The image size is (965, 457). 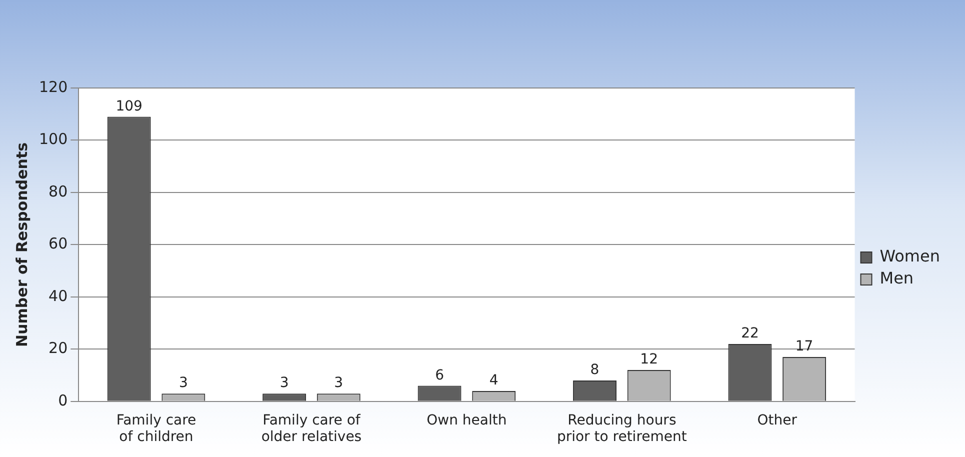 What do you see at coordinates (58, 191) in the screenshot?
I see `y-tick-label: 80` at bounding box center [58, 191].